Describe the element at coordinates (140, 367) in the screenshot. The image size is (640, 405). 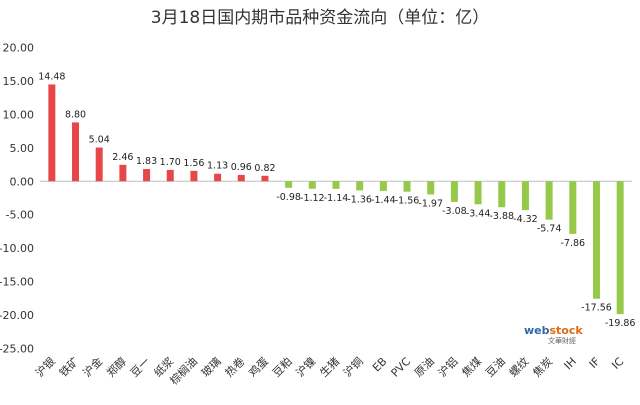
I see `x-tick-label: 豆一` at that location.